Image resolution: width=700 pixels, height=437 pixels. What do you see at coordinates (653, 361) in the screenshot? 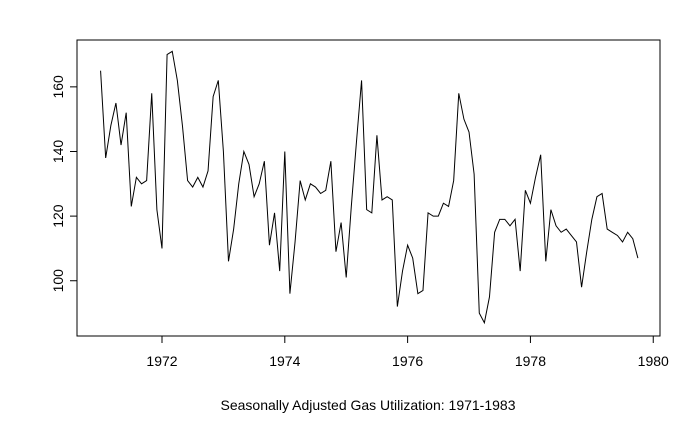
I see `x-tick-label: 1980` at bounding box center [653, 361].